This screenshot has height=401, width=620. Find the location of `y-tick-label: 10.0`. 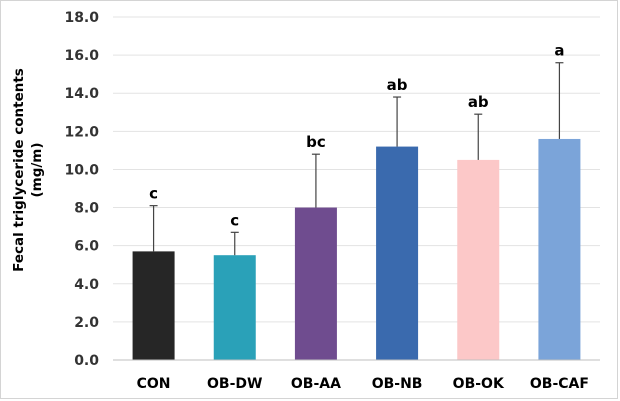

y-tick-label: 10.0 is located at coordinates (81, 170).